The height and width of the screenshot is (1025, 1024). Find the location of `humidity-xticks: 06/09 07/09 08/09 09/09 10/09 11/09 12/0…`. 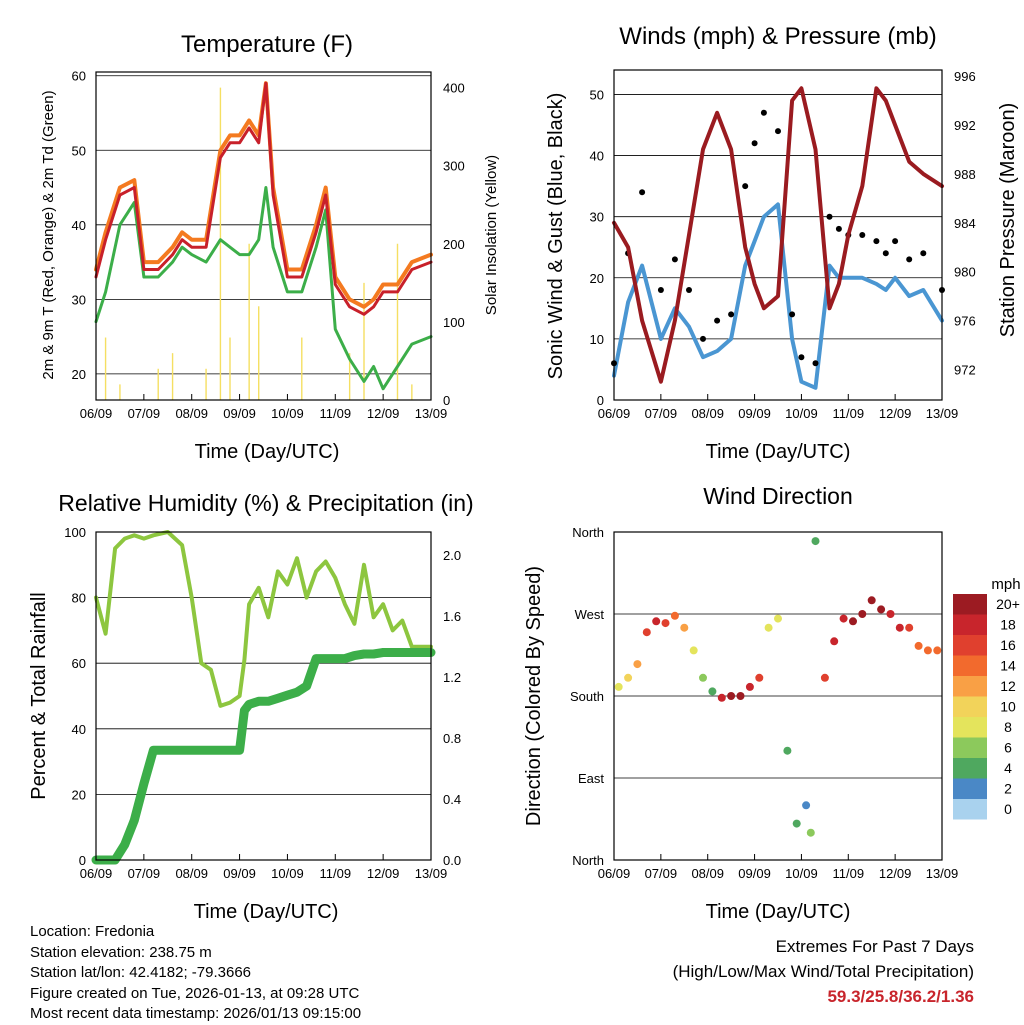

humidity-xticks: 06/09 07/09 08/09 09/09 10/09 11/09 12/0… is located at coordinates (264, 873).